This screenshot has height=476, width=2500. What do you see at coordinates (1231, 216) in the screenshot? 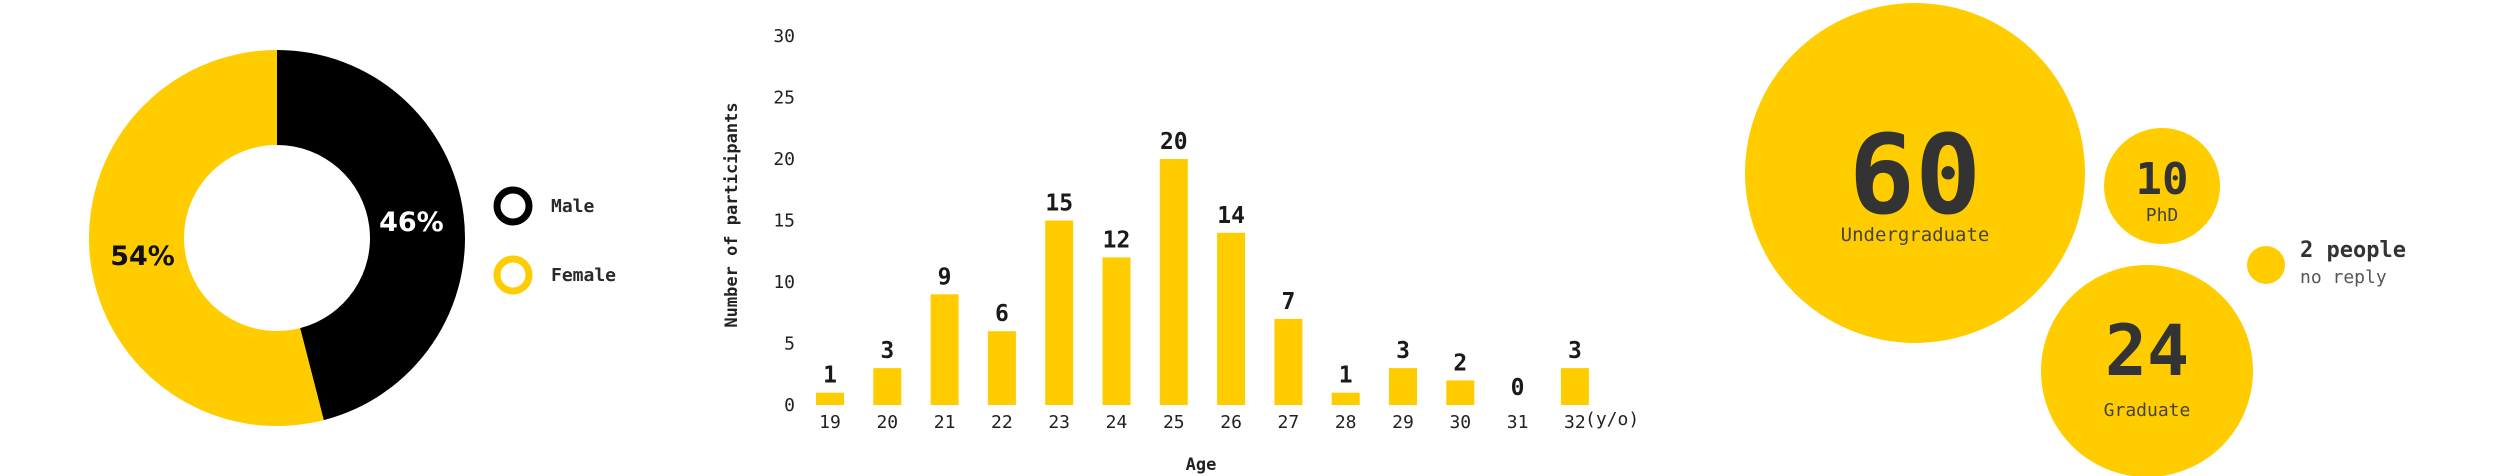
I see `bar-value-label: 14` at bounding box center [1231, 216].